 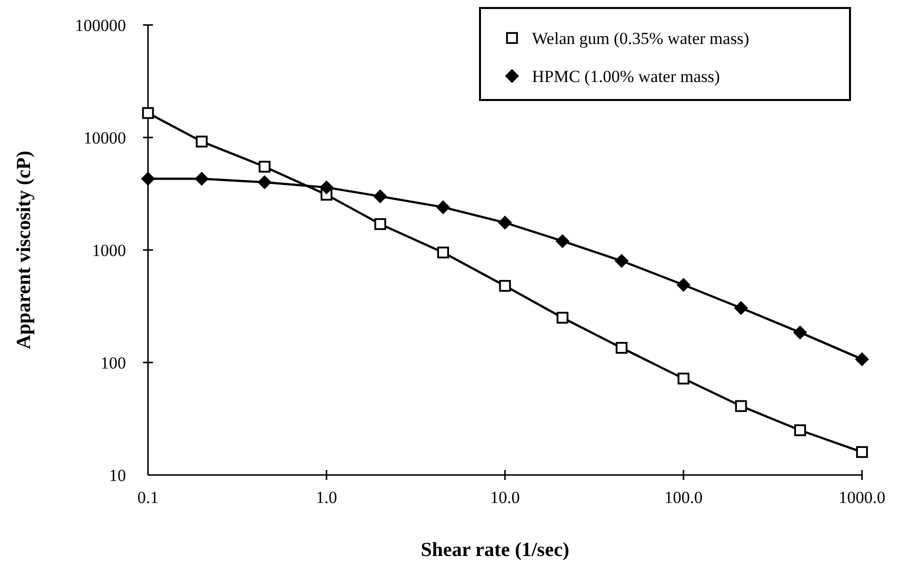 I want to click on y-tick-label: 100, so click(x=113, y=362).